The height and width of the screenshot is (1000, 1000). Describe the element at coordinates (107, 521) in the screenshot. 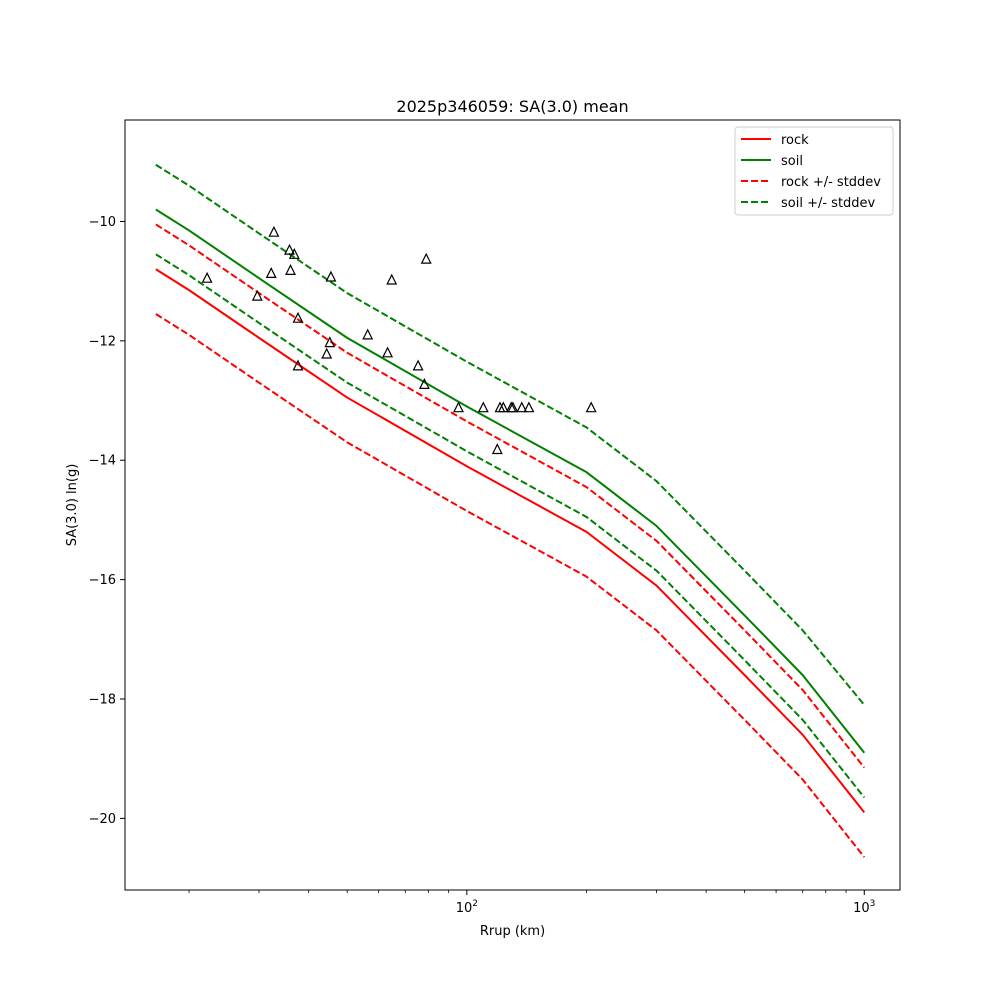

I see `y-axis: −20 −18 −16 −14 −12 −10` at that location.